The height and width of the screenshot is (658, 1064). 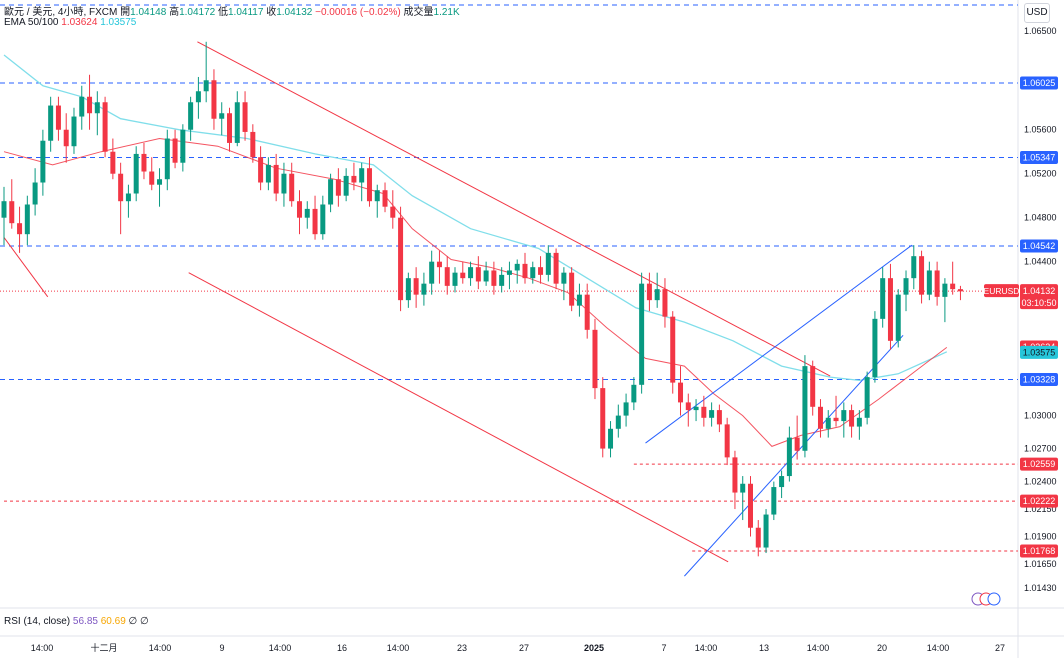 I want to click on currency-button: USD, so click(x=1037, y=13).